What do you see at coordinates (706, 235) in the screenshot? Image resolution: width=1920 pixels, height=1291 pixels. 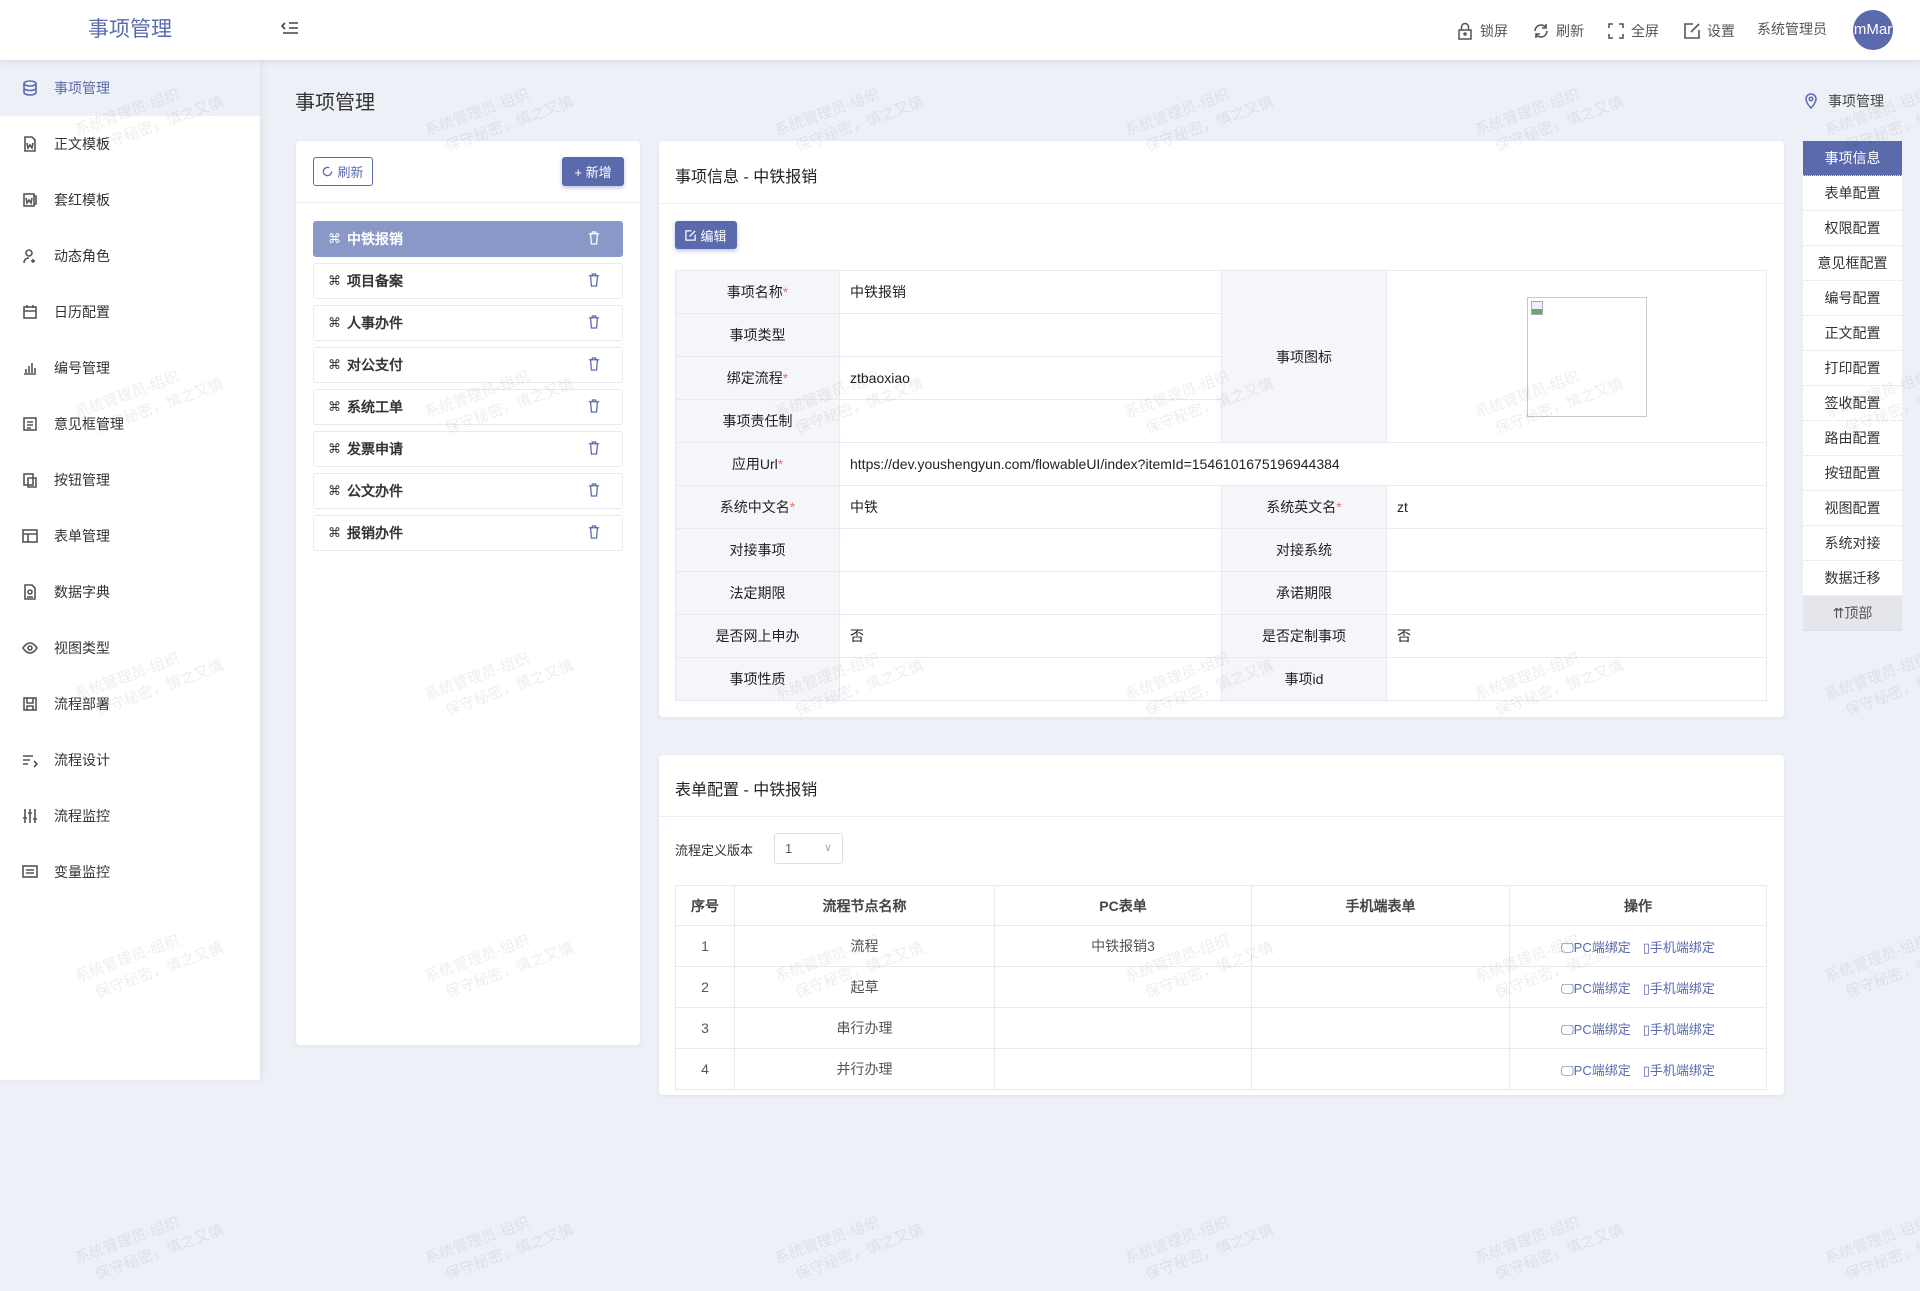 I see `edit-button: 编辑` at bounding box center [706, 235].